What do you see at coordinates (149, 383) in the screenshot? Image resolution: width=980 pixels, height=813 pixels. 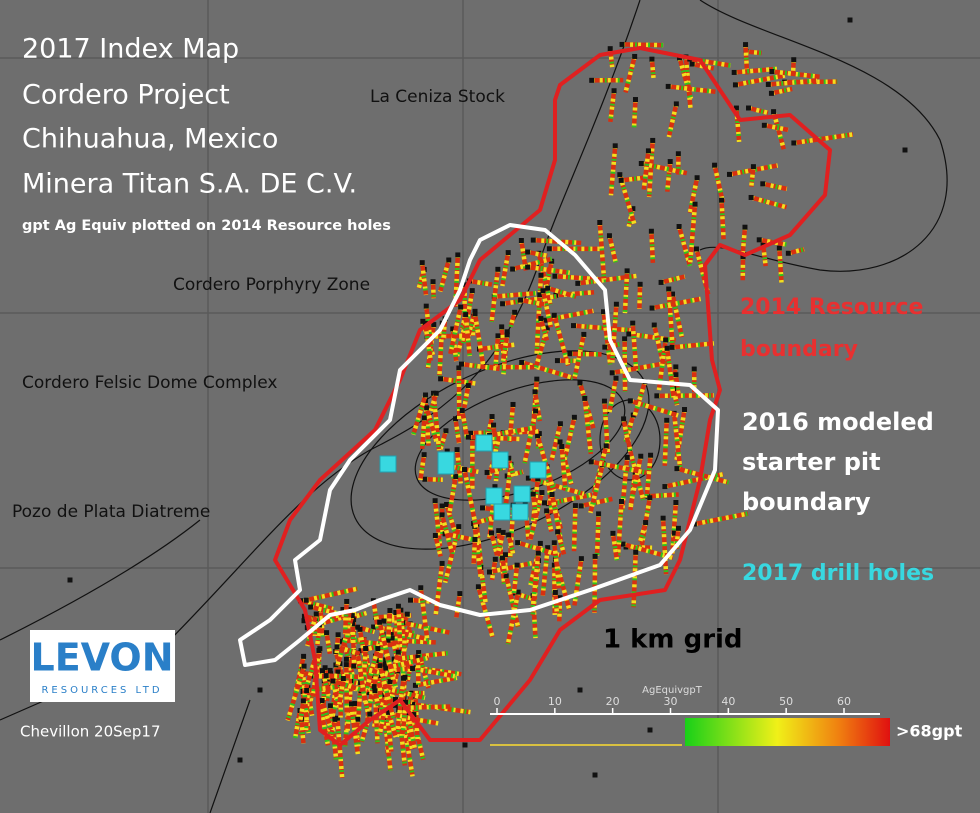 I see `map-label: Cordero Felsic Dome Complex` at bounding box center [149, 383].